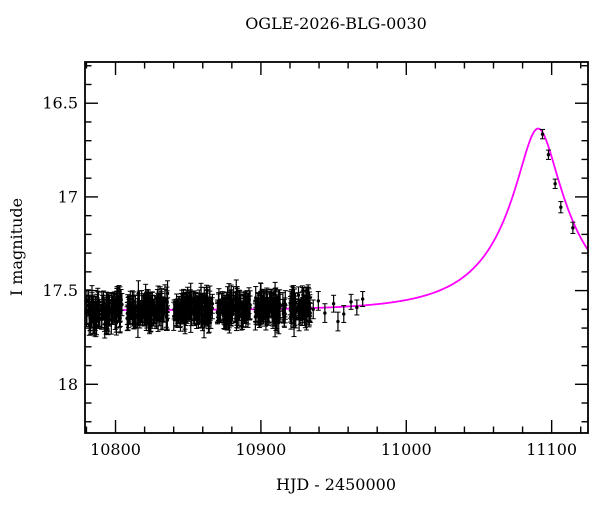  What do you see at coordinates (60, 290) in the screenshot?
I see `y-tick-label: 17.5` at bounding box center [60, 290].